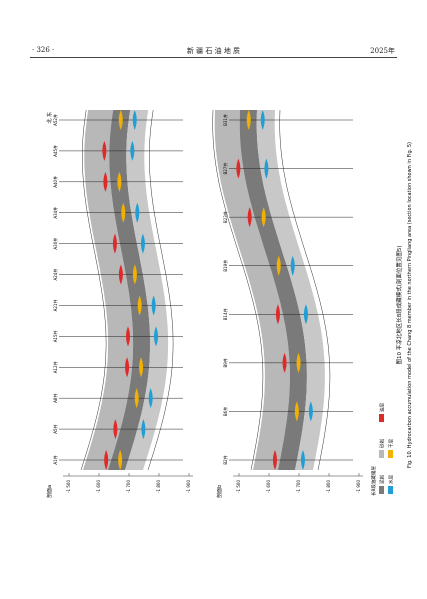  I want to click on legend-label: 泥岩, so click(382, 479).